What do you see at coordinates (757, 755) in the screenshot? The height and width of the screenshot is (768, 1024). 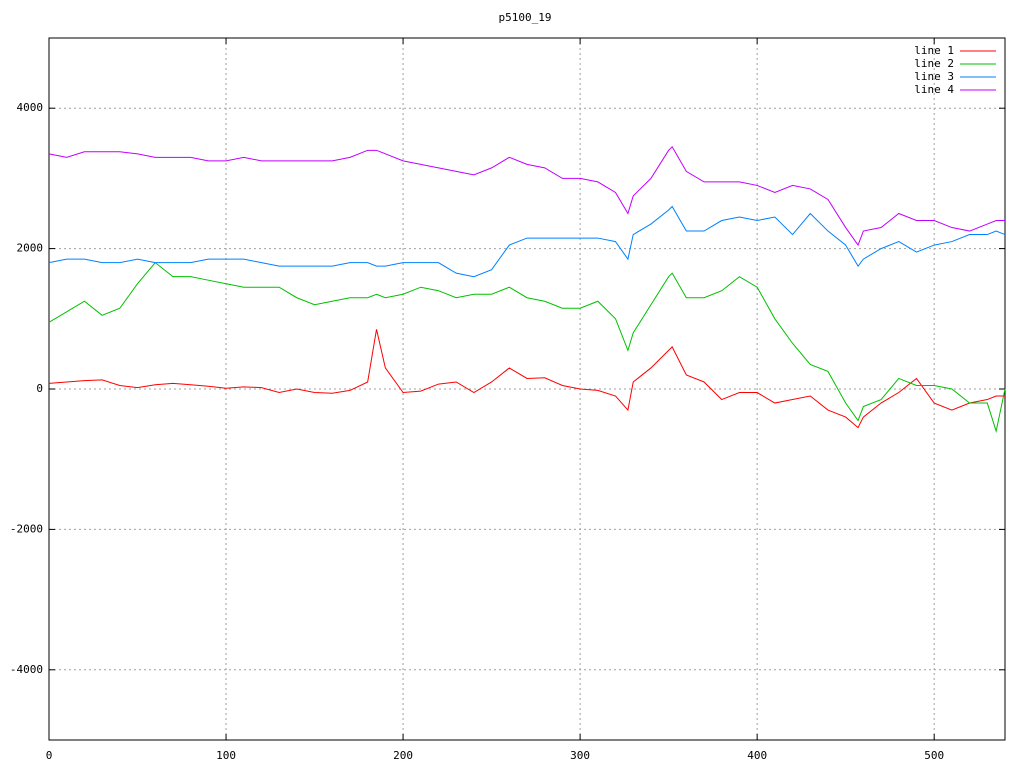 I see `x-tick-label: 400` at bounding box center [757, 755].